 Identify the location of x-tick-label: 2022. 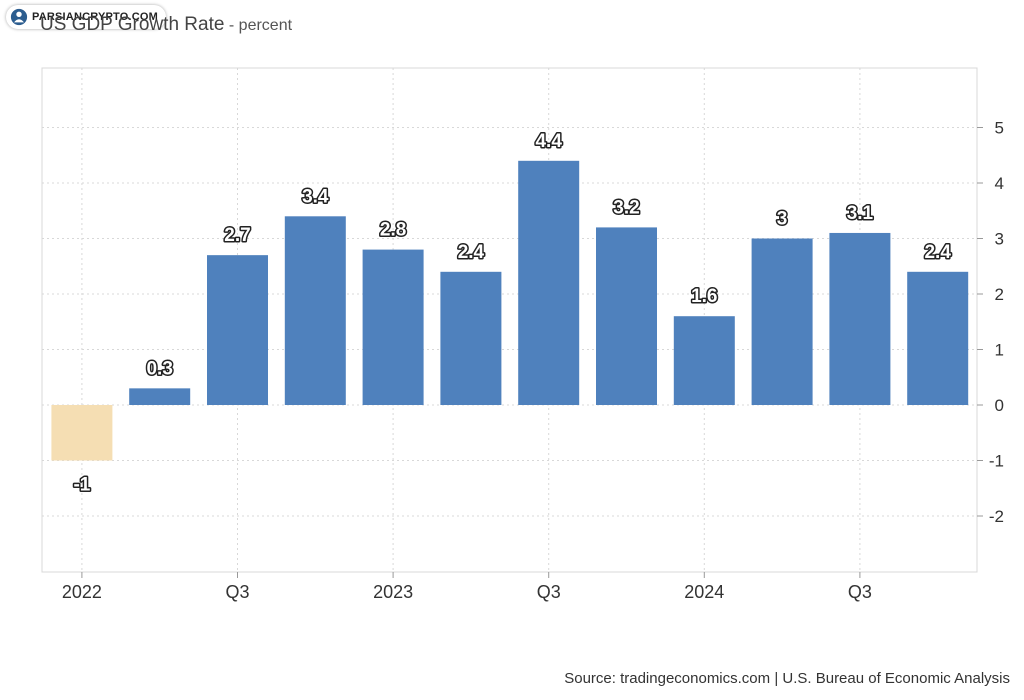
(82, 592).